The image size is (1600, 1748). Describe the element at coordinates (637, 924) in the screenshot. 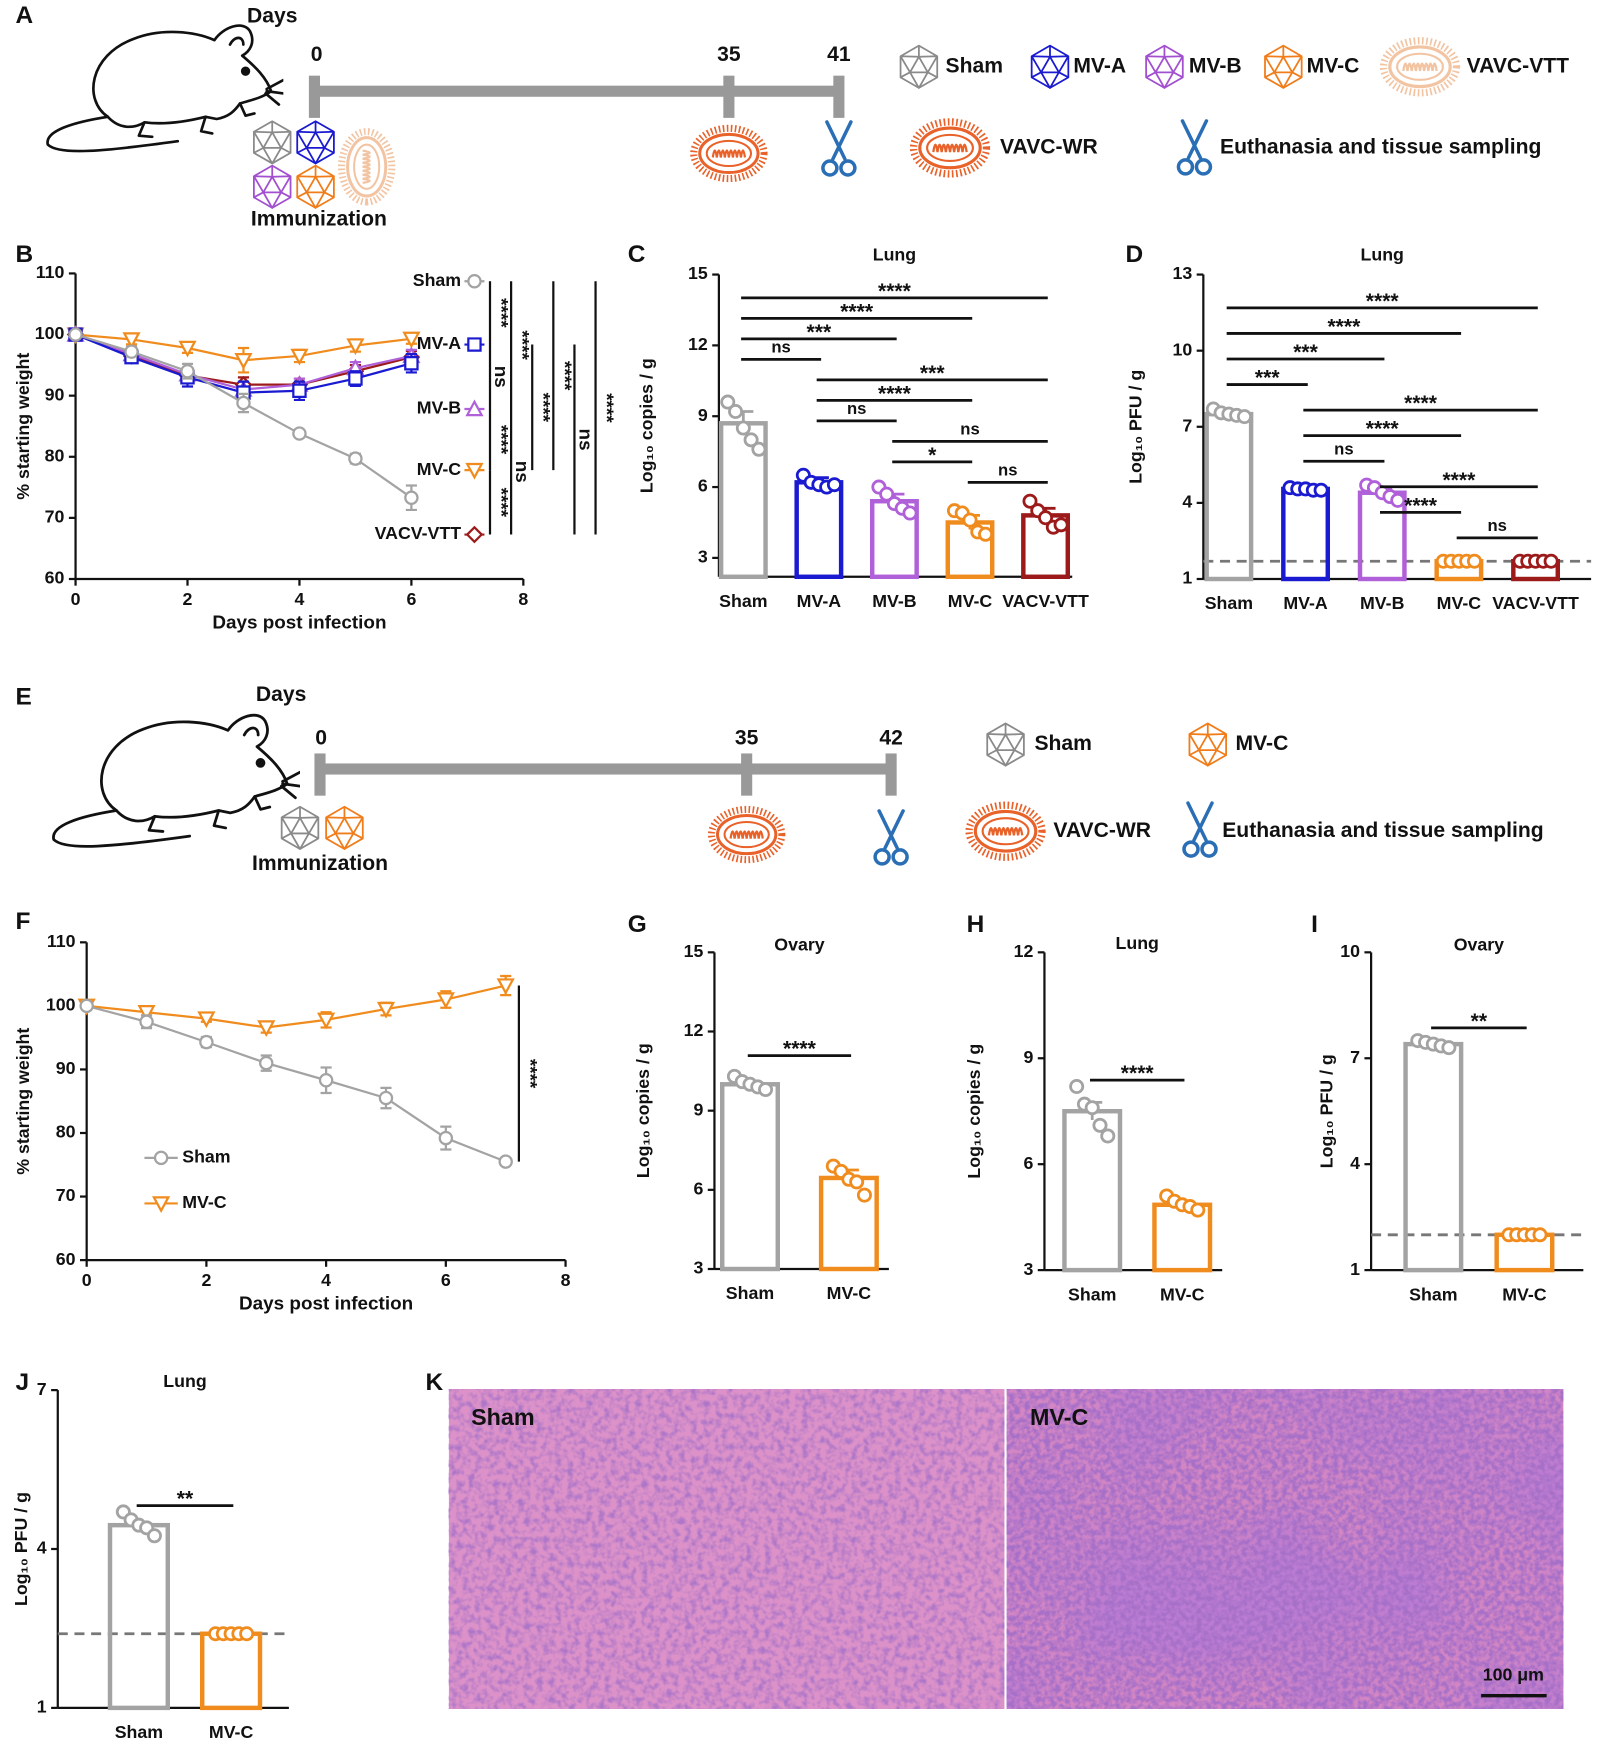

I see `panel-label: G` at that location.